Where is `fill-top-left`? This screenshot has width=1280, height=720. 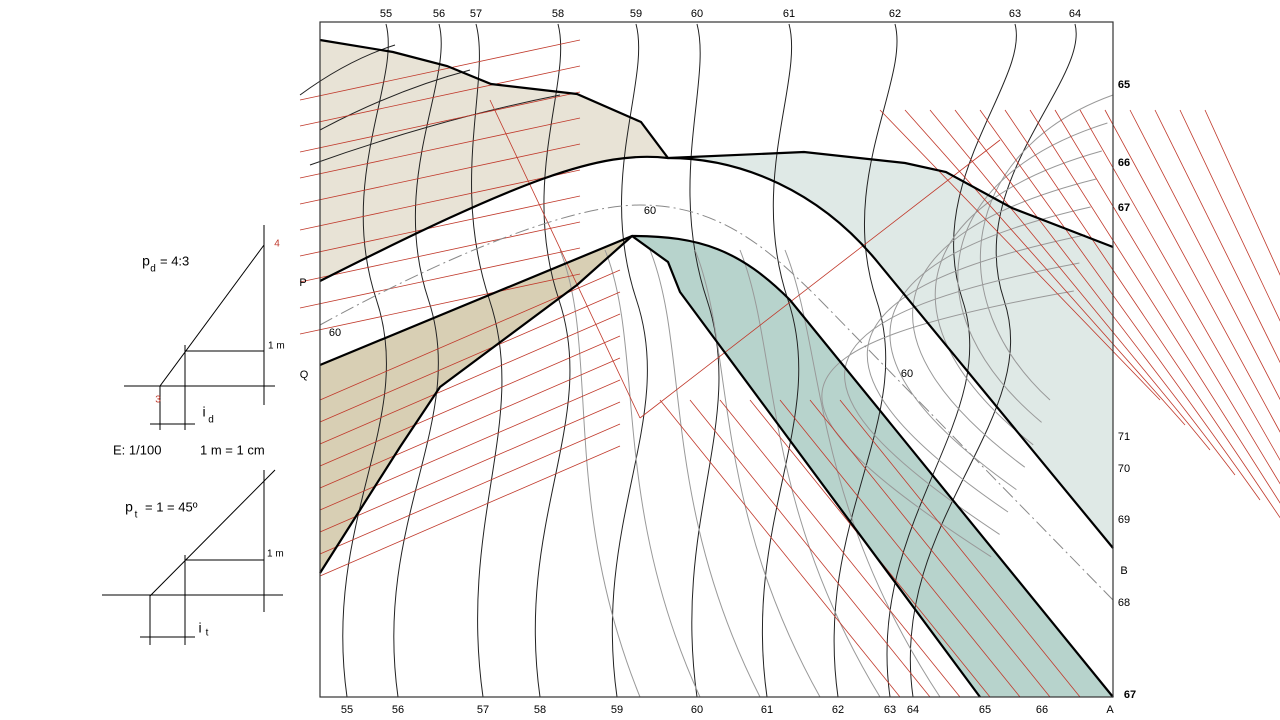 fill-top-left is located at coordinates (494, 160).